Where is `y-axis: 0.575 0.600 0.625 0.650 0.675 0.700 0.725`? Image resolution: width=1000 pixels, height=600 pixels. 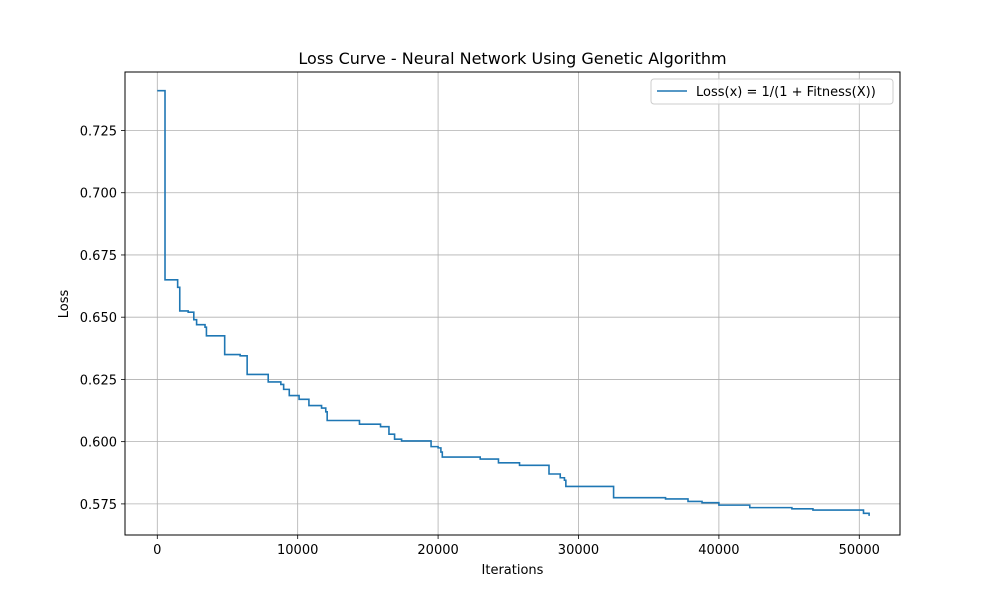 y-axis: 0.575 0.600 0.625 0.650 0.675 0.700 0.725 is located at coordinates (102, 318).